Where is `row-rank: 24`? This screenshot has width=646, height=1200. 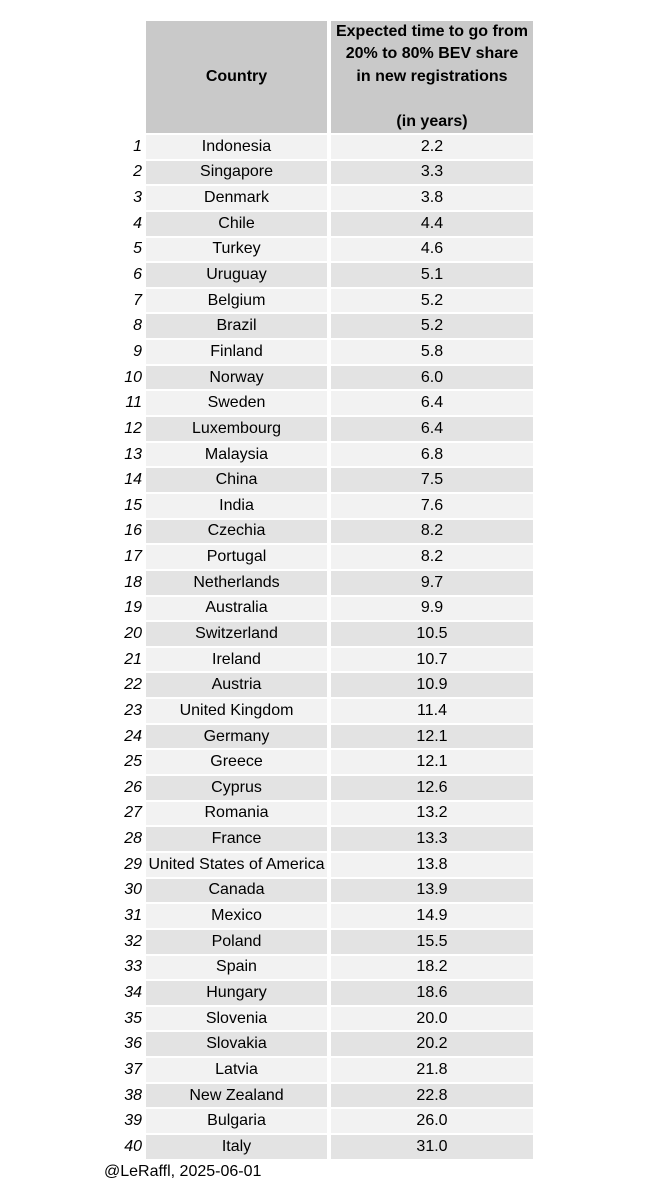
row-rank: 24 is located at coordinates (133, 736).